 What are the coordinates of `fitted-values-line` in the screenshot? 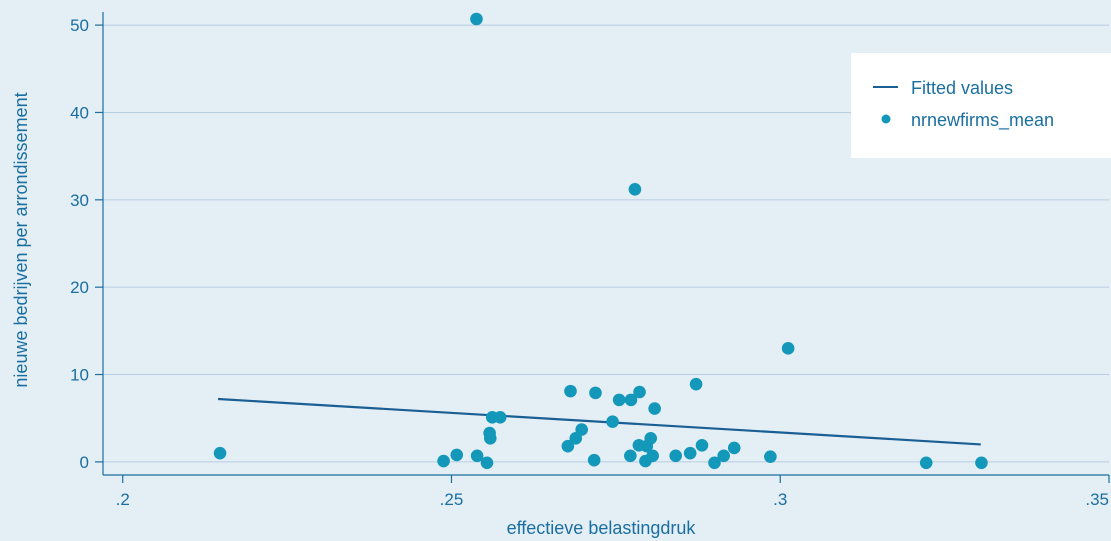 It's located at (599, 421).